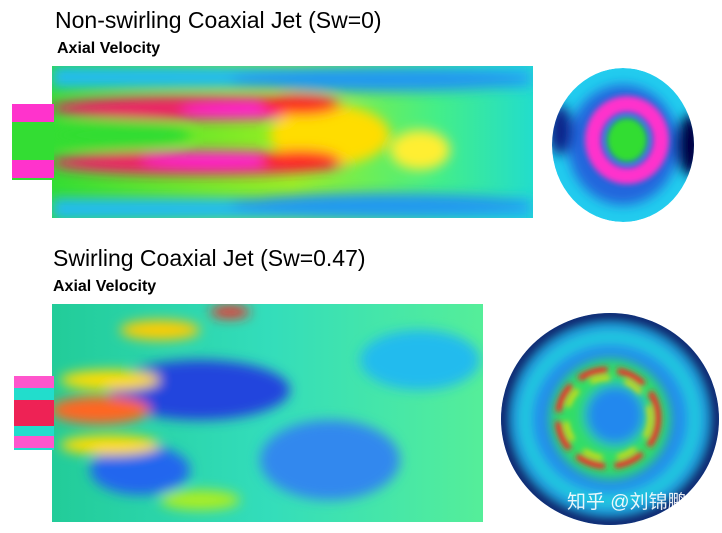  What do you see at coordinates (209, 258) in the screenshot?
I see `panel-title: Swirling Coaxial Jet (Sw=0.47)` at bounding box center [209, 258].